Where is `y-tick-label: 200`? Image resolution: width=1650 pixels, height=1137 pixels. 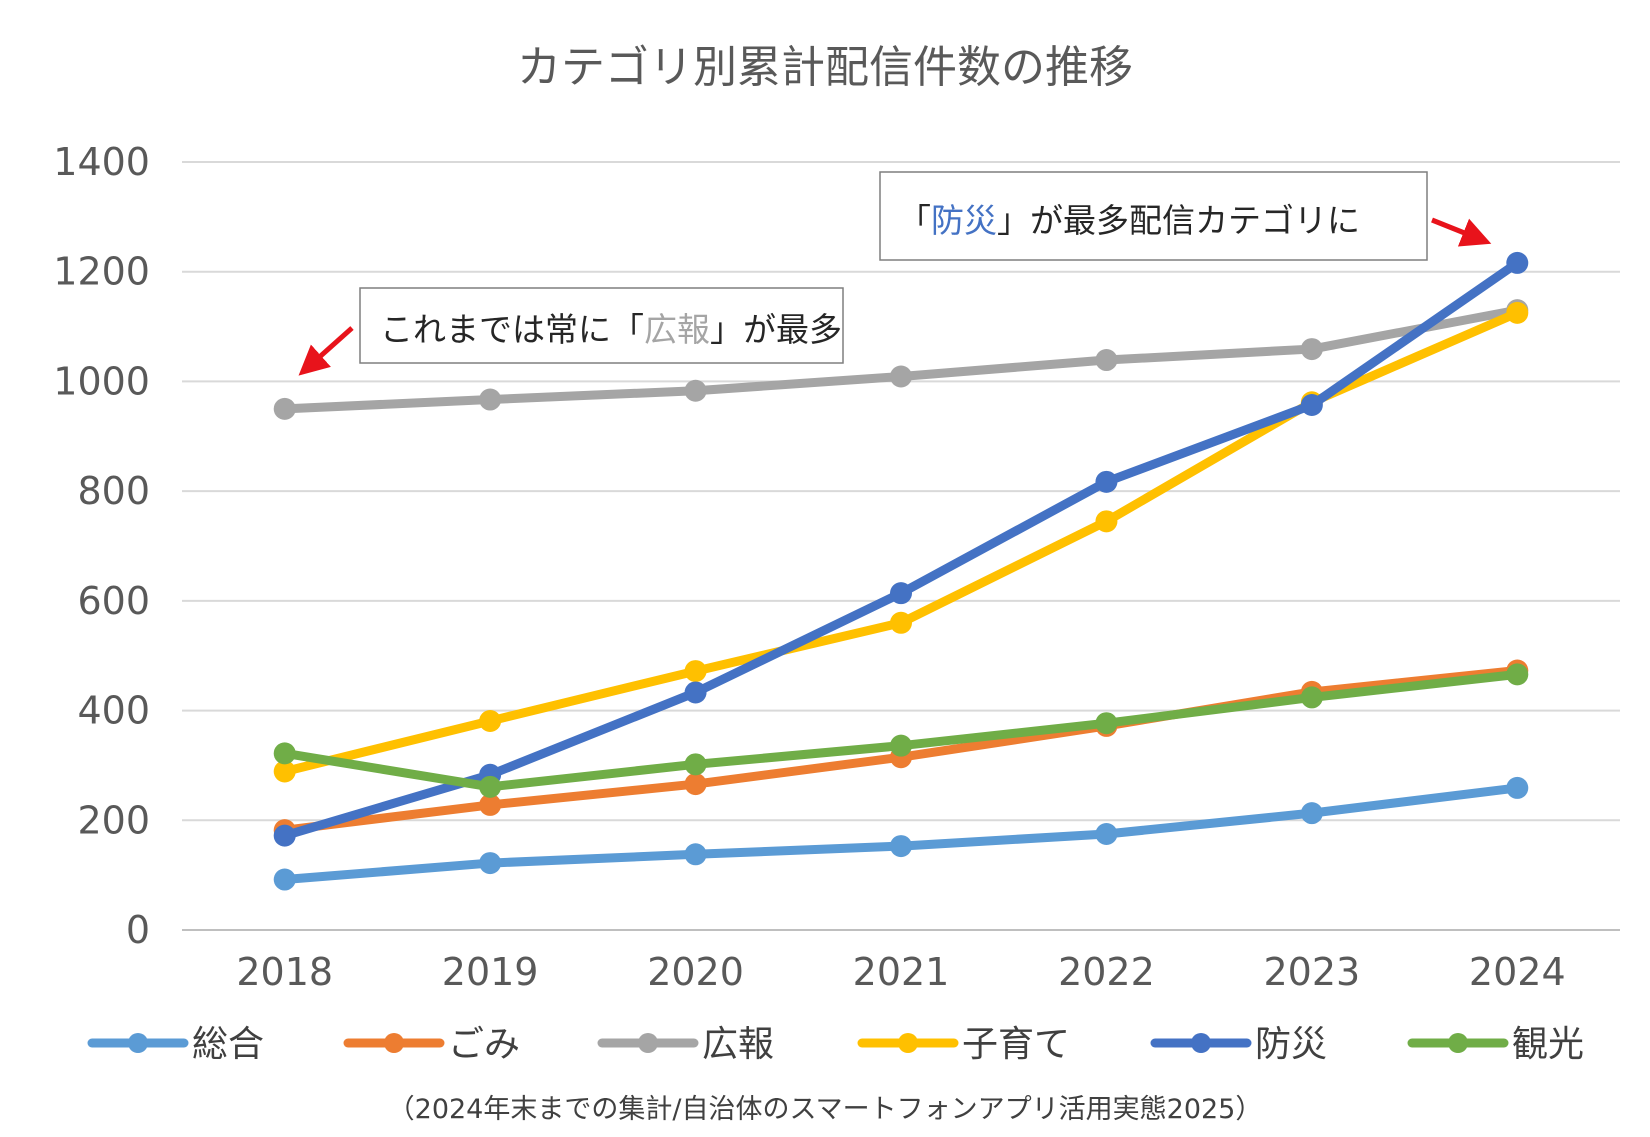
y-tick-label: 200 is located at coordinates (113, 820).